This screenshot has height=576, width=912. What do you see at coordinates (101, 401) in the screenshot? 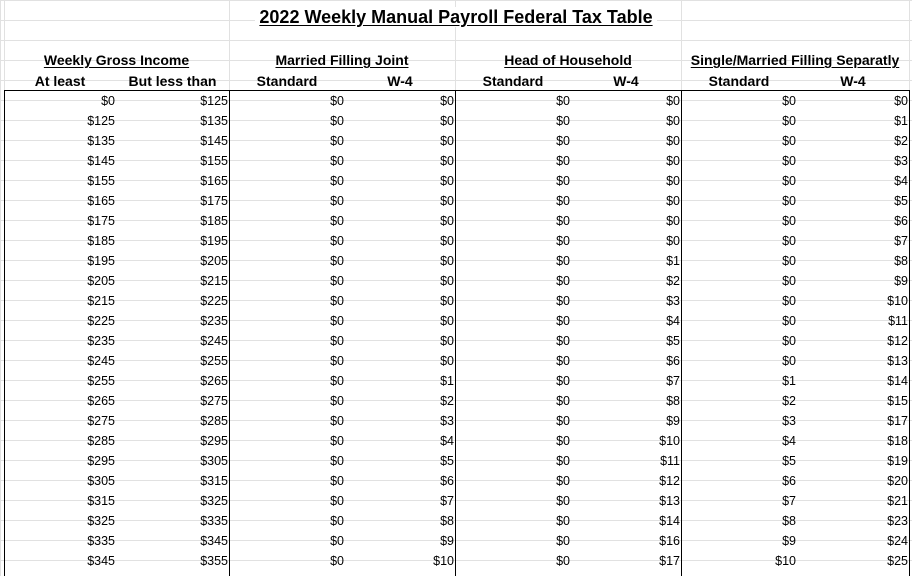
I see `cell-at-least: $265` at bounding box center [101, 401].